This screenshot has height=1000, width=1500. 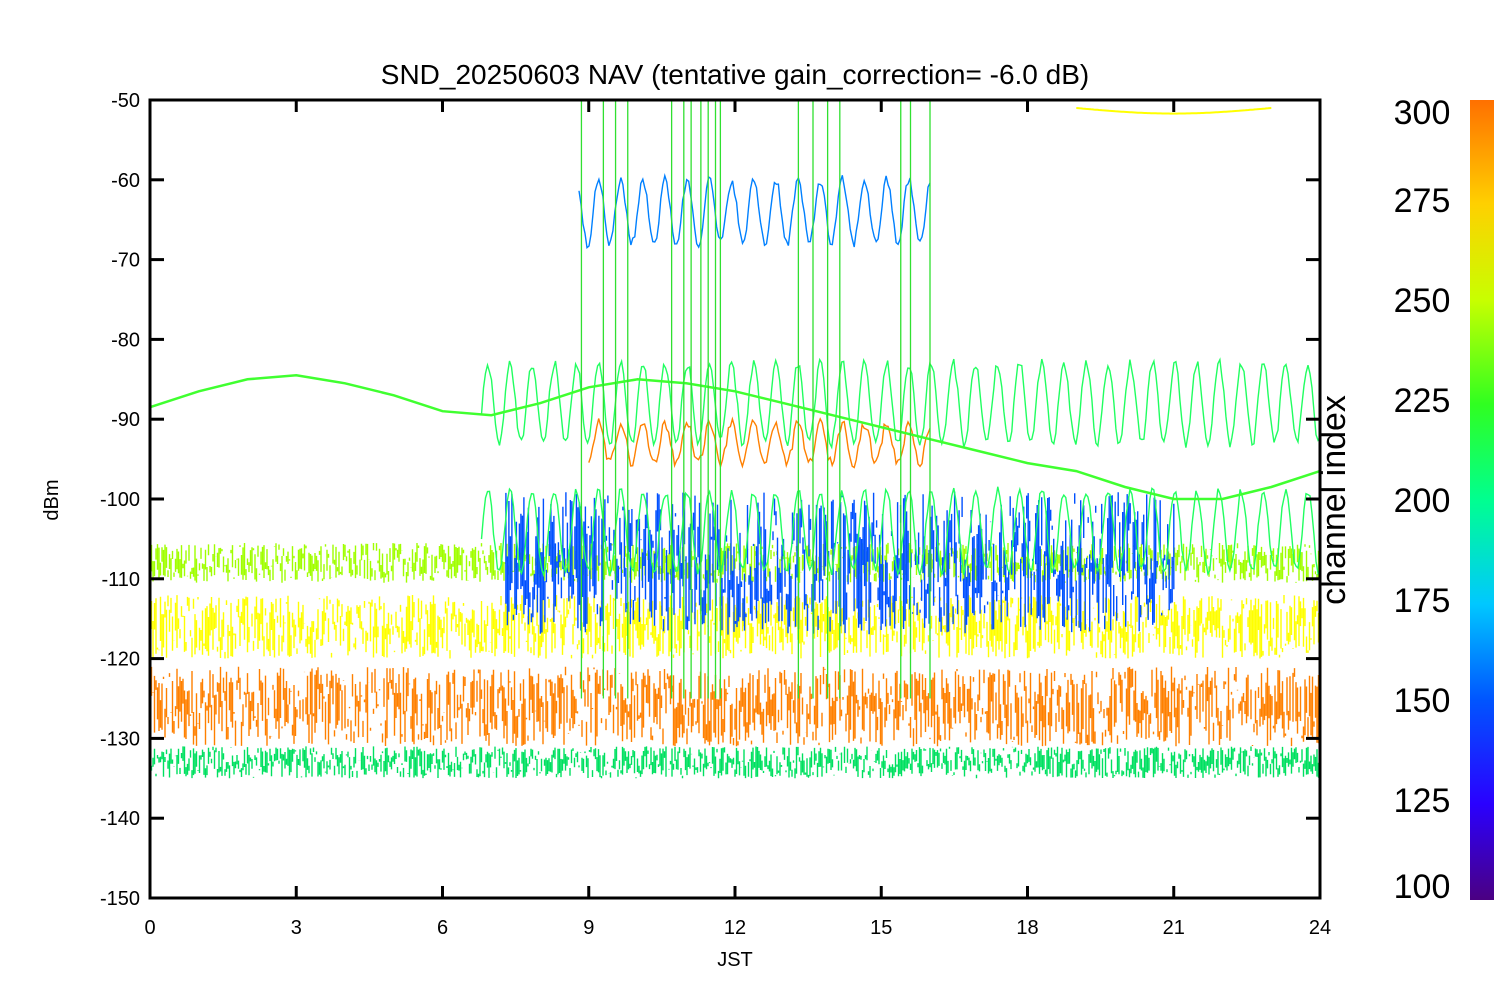 What do you see at coordinates (735, 928) in the screenshot?
I see `x-tick-label: 12` at bounding box center [735, 928].